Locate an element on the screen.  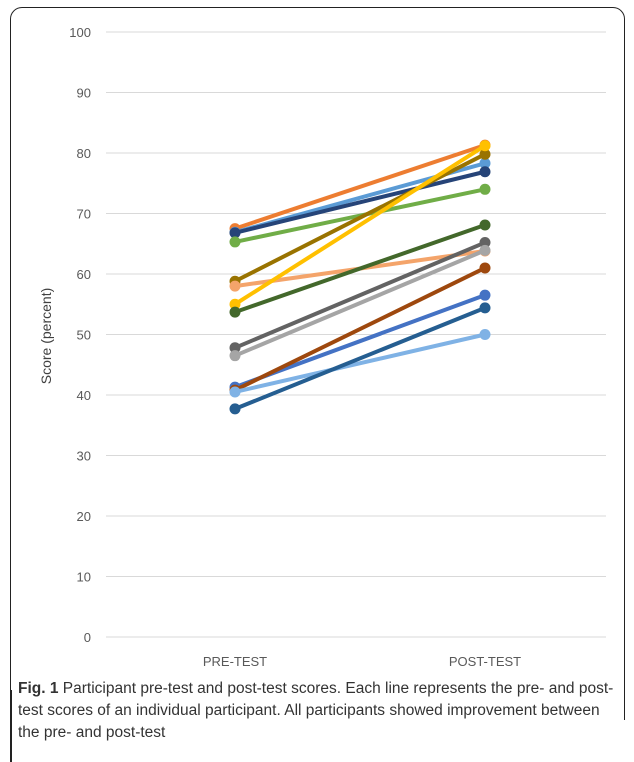
y-tick-label: 60 is located at coordinates (84, 274).